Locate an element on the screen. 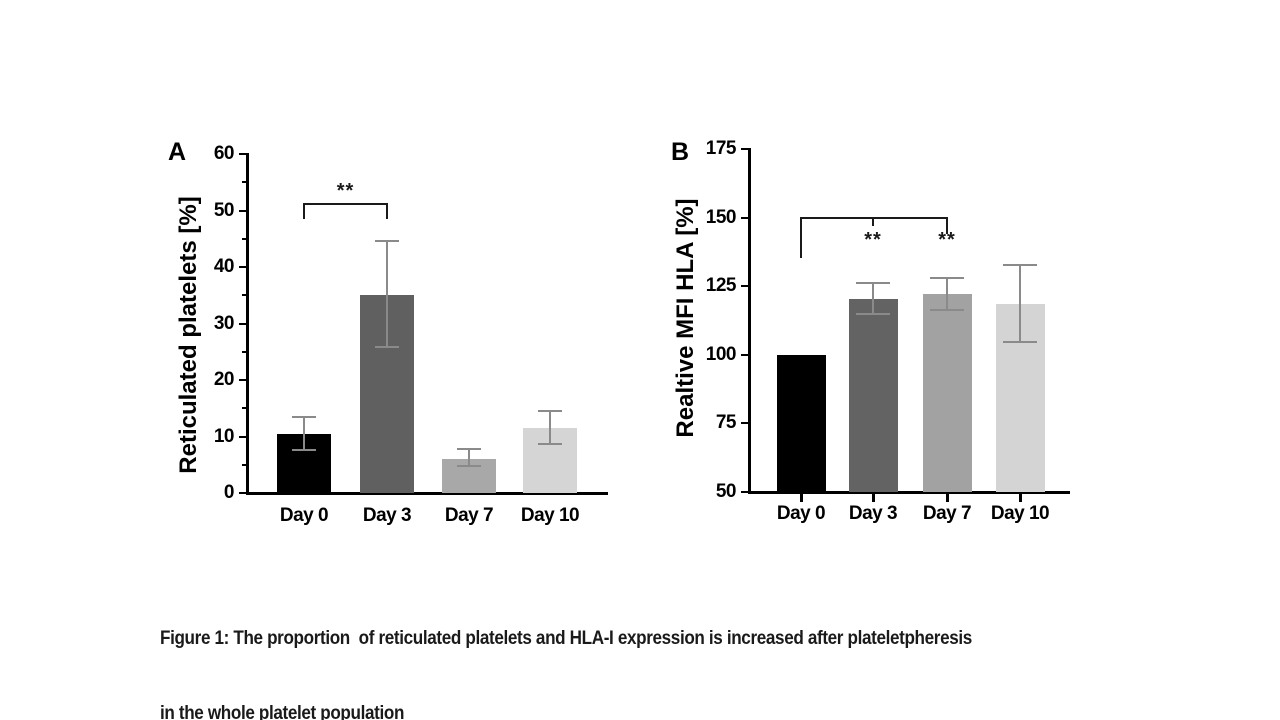 Image resolution: width=1280 pixels, height=720 pixels. caption-line-2: in the whole platelet population is located at coordinates (282, 711).